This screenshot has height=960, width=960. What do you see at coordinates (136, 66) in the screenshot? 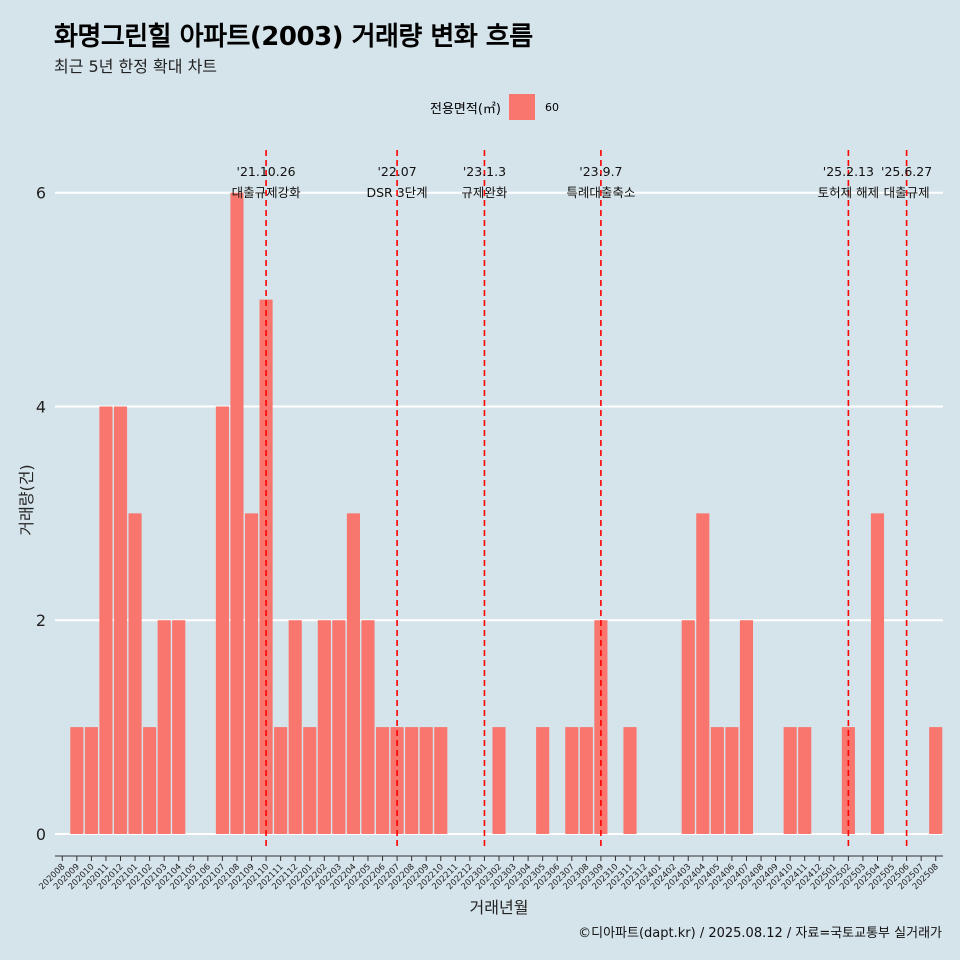
I see `chart-subtitle: 최근 5년 한정 확대 차트` at bounding box center [136, 66].